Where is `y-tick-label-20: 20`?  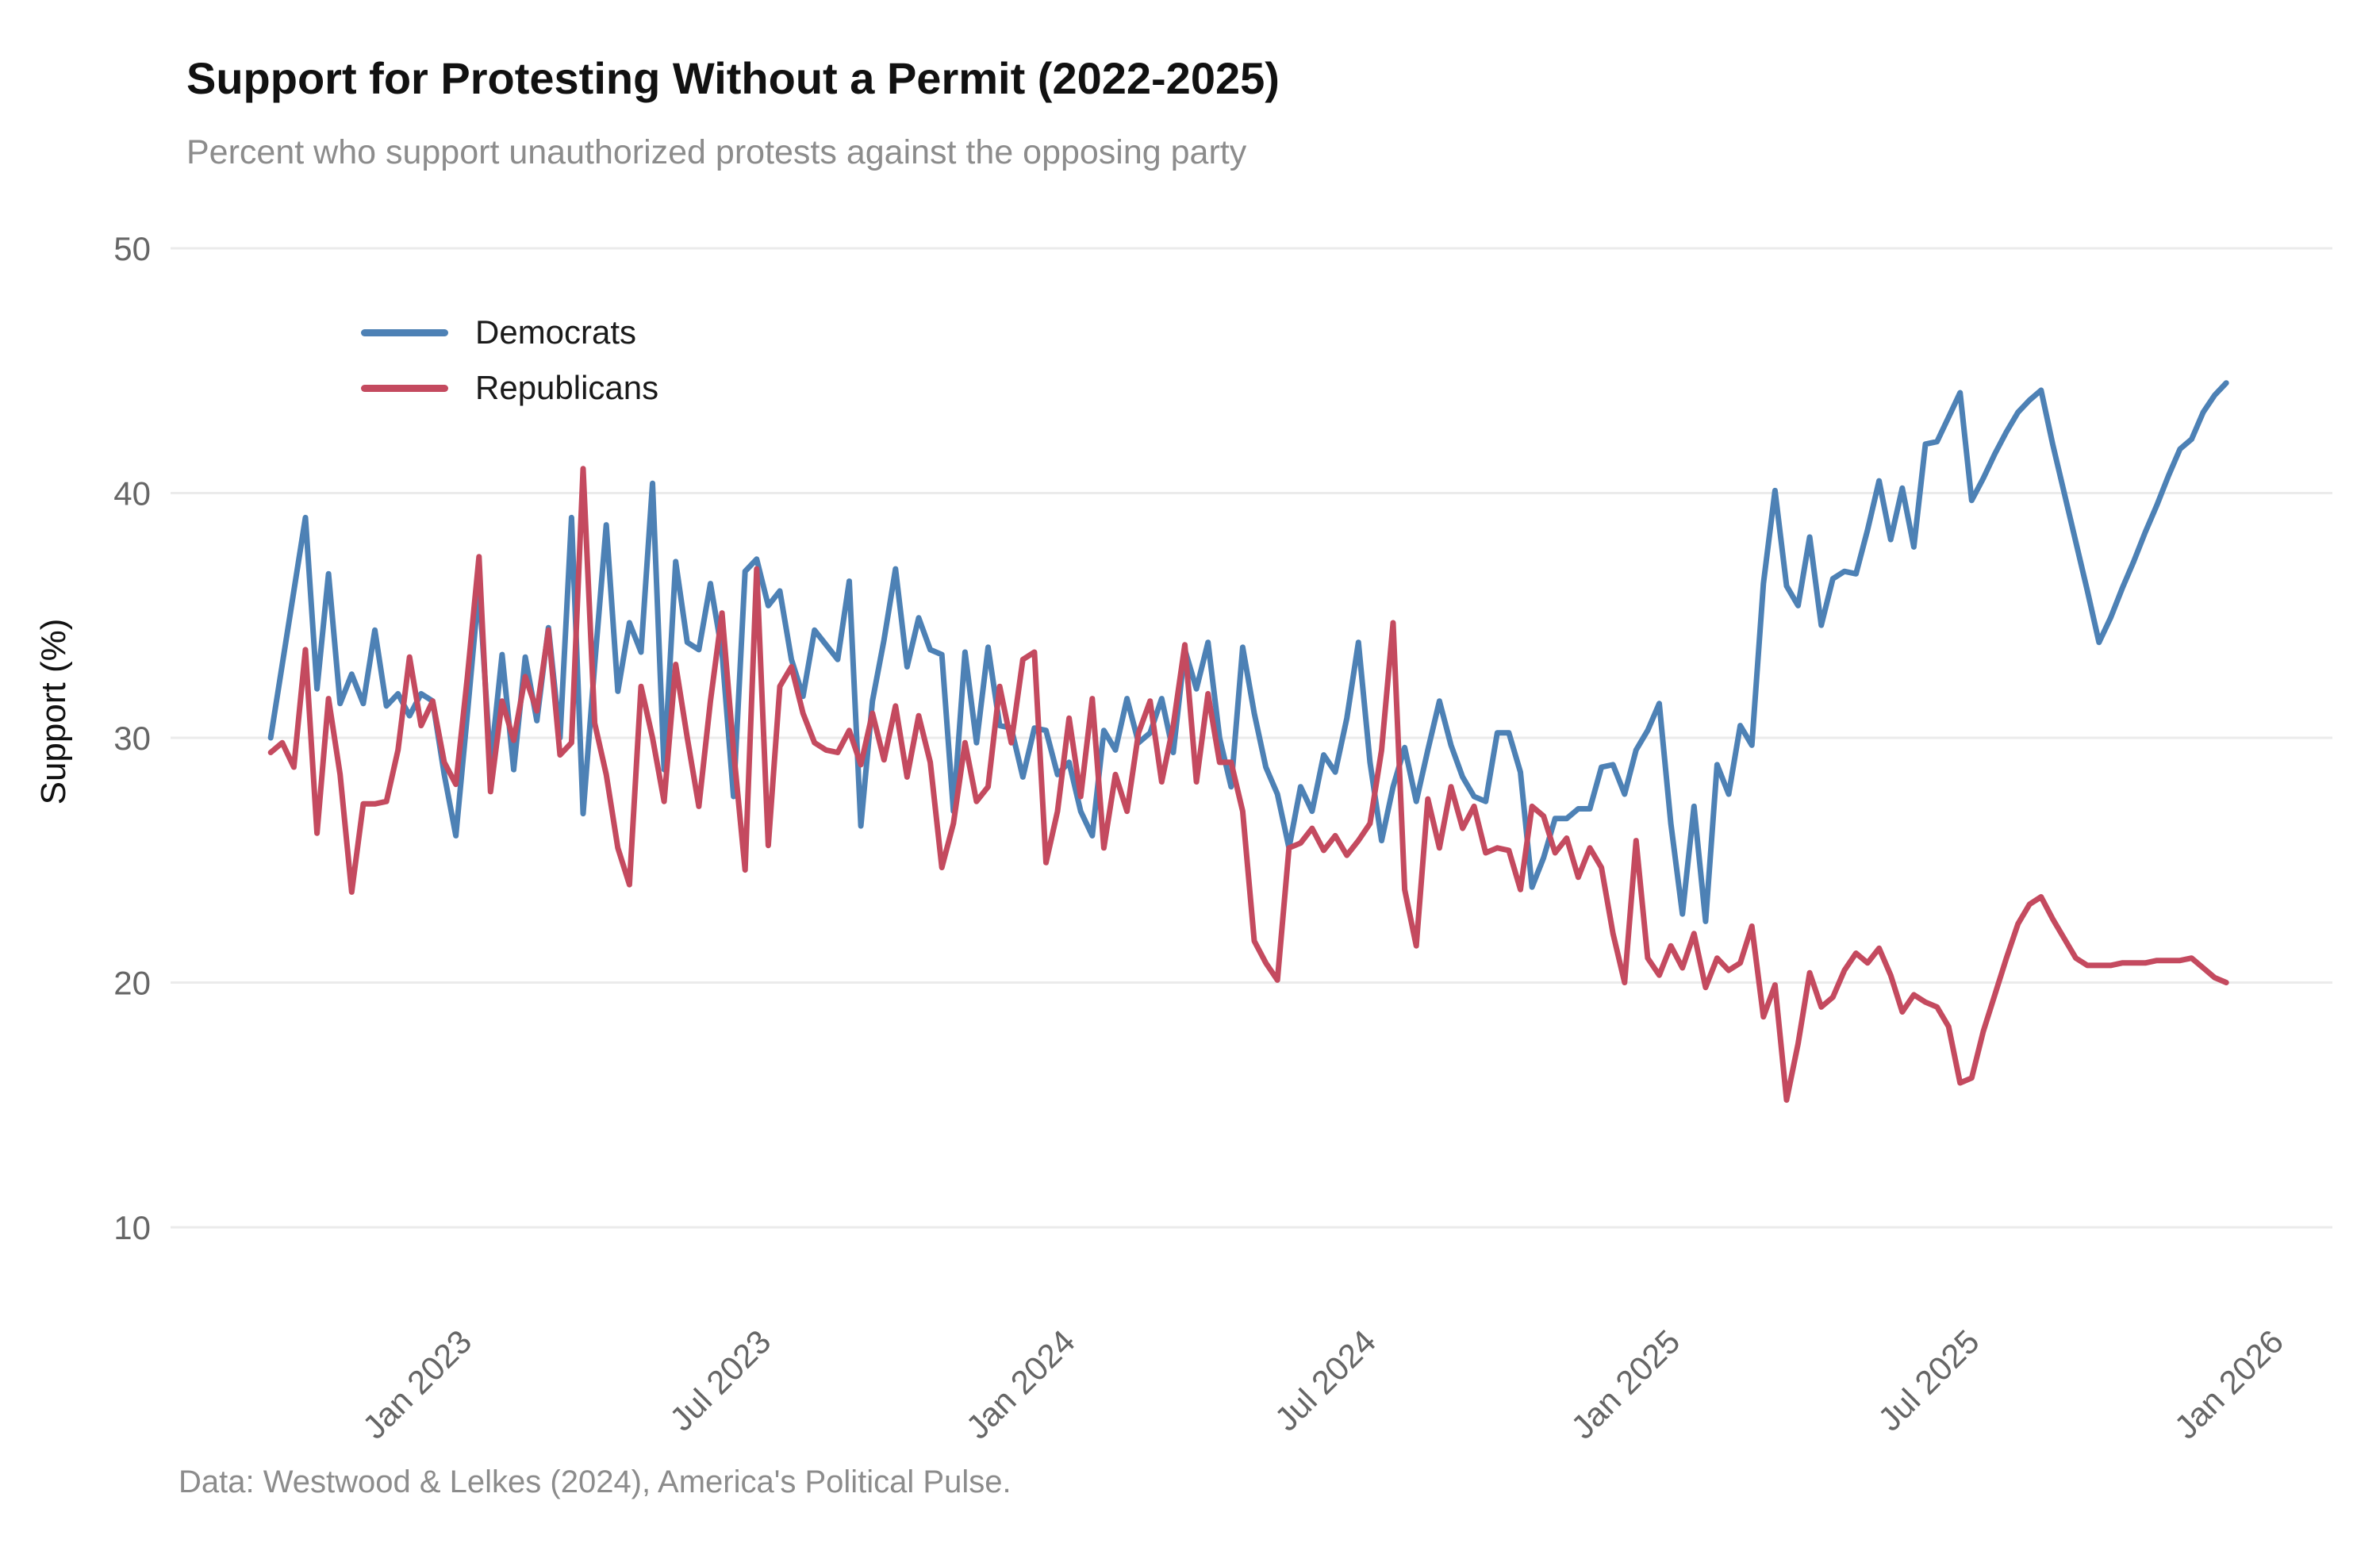 y-tick-label-20: 20 is located at coordinates (132, 983).